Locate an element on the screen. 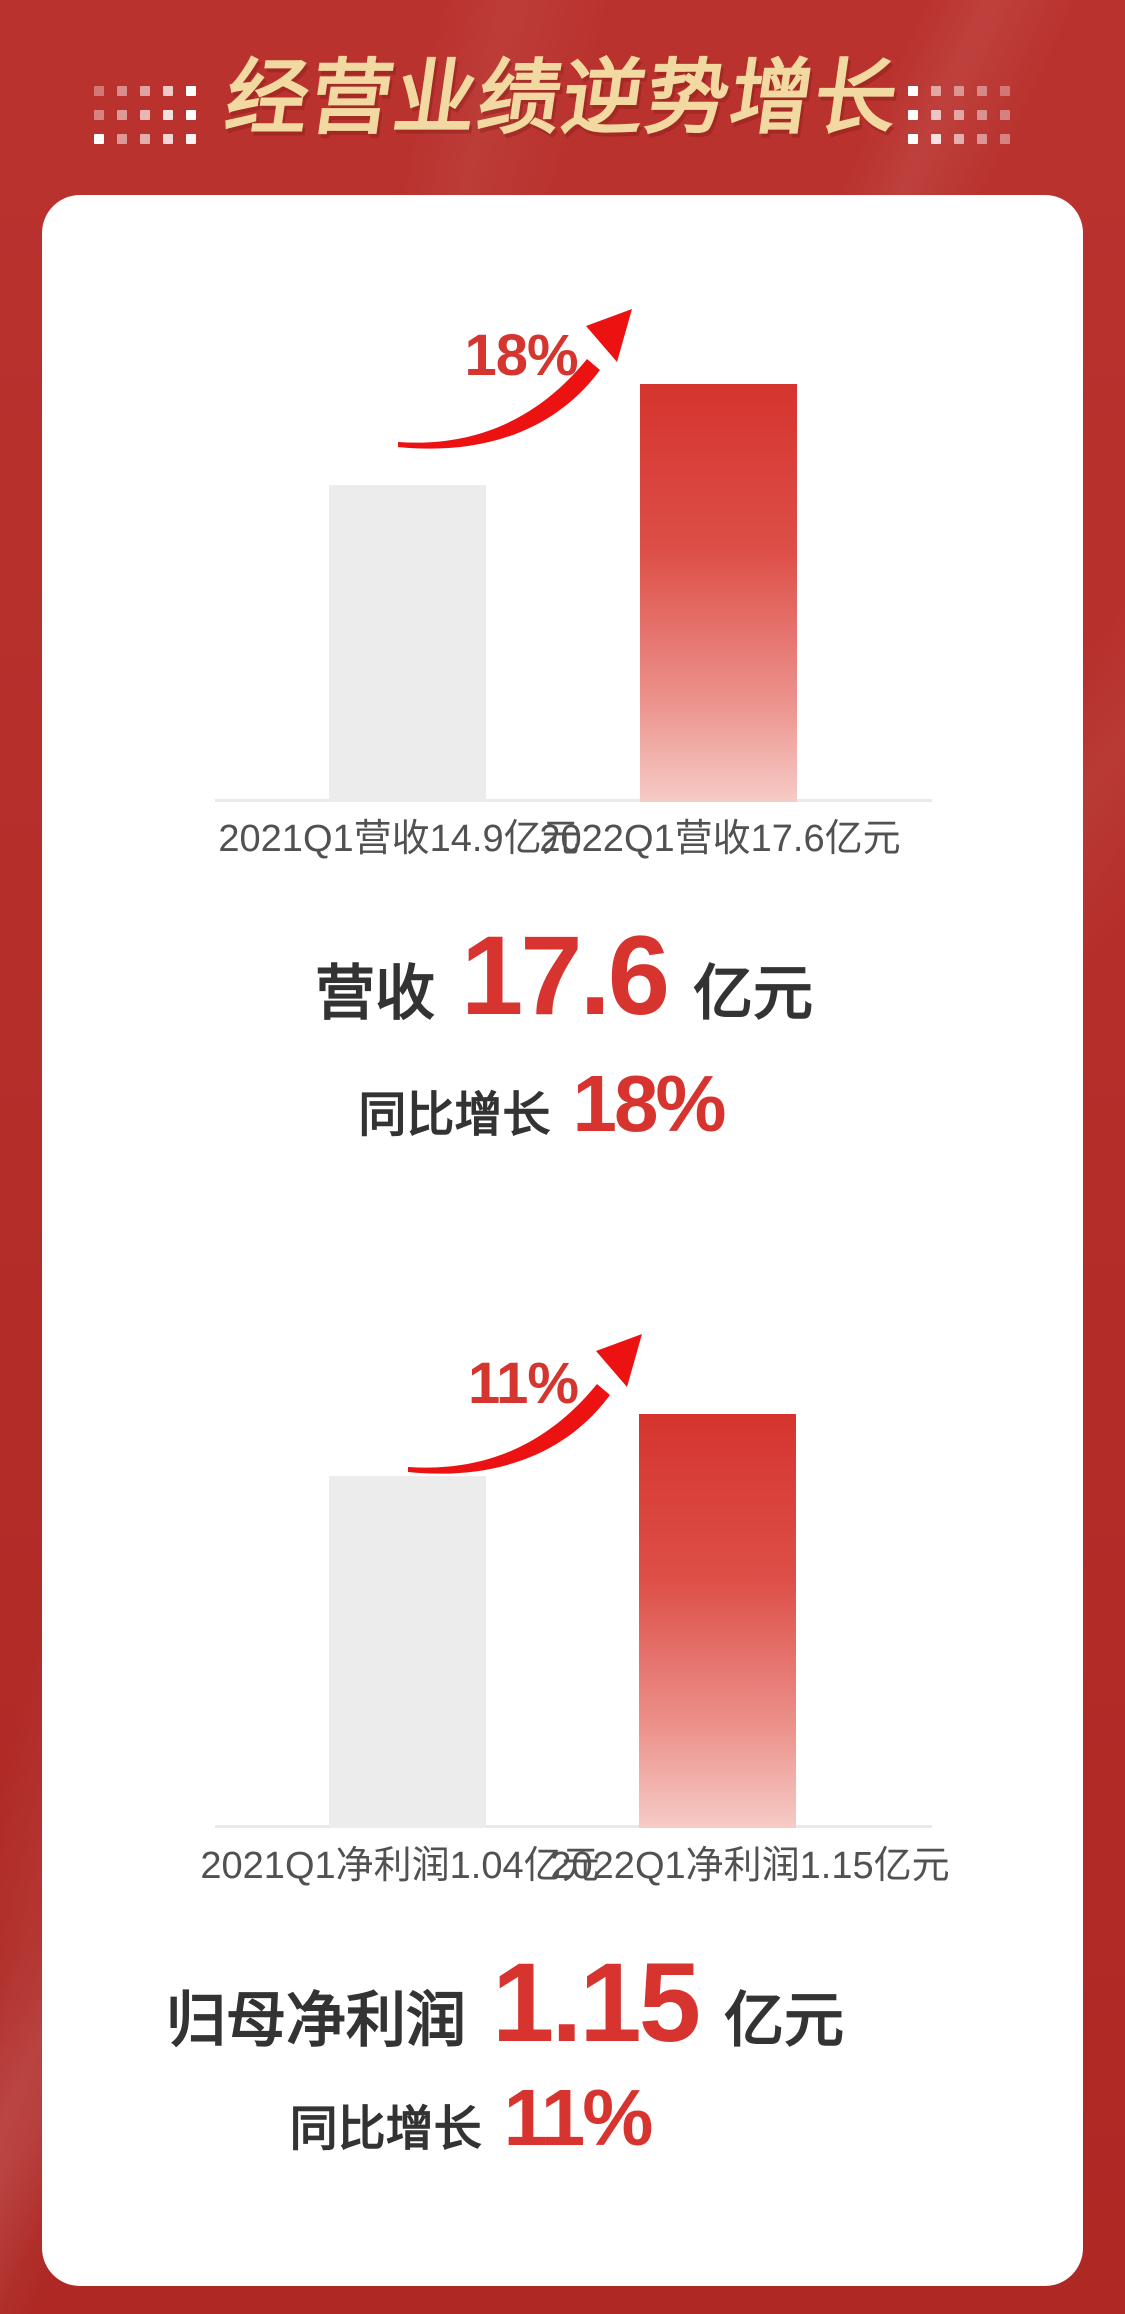  headline-prefix: 营收 is located at coordinates (375, 993).